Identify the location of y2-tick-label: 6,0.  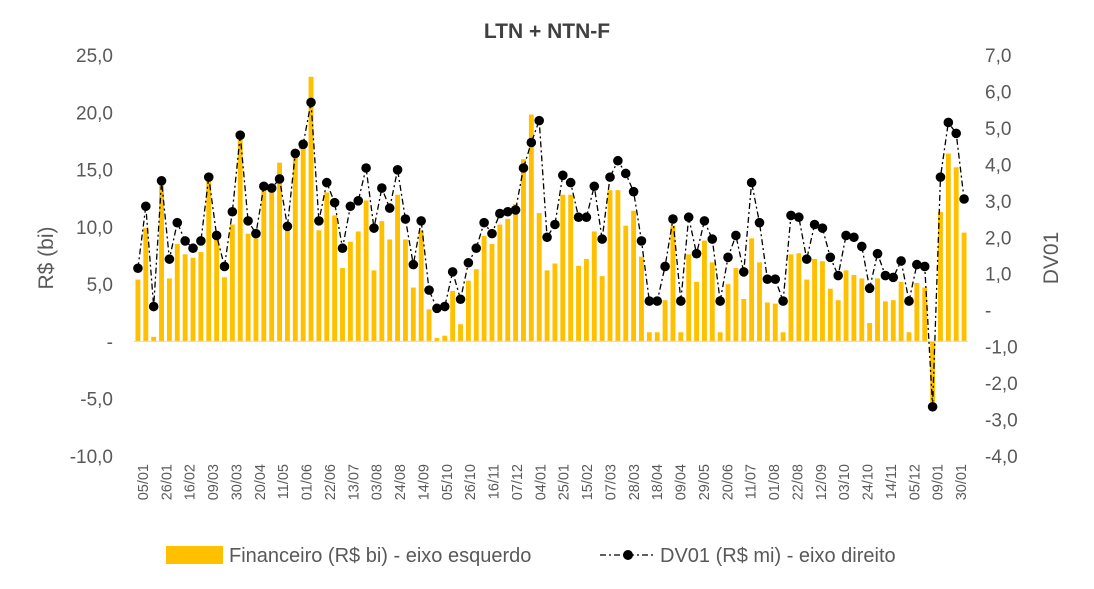
(998, 92).